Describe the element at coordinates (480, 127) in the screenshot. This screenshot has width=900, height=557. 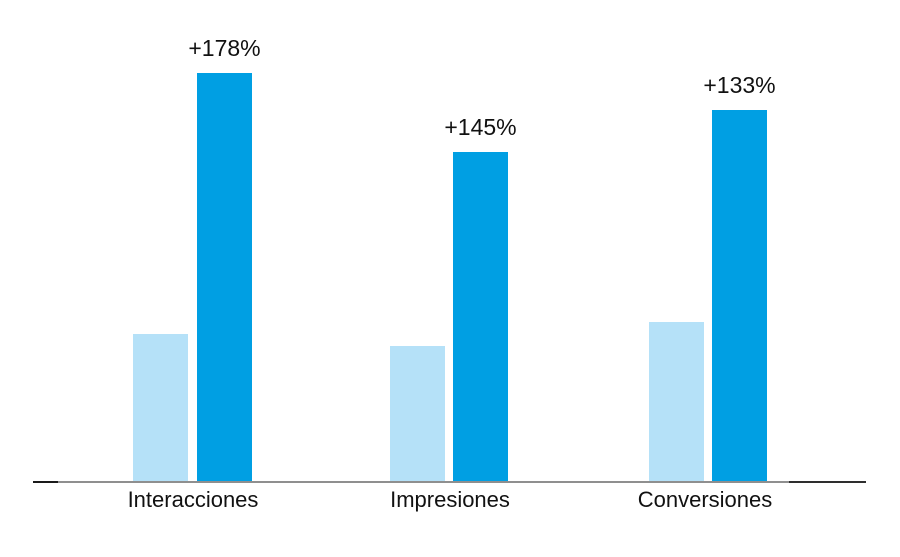
I see `pct-label-1: +145%` at that location.